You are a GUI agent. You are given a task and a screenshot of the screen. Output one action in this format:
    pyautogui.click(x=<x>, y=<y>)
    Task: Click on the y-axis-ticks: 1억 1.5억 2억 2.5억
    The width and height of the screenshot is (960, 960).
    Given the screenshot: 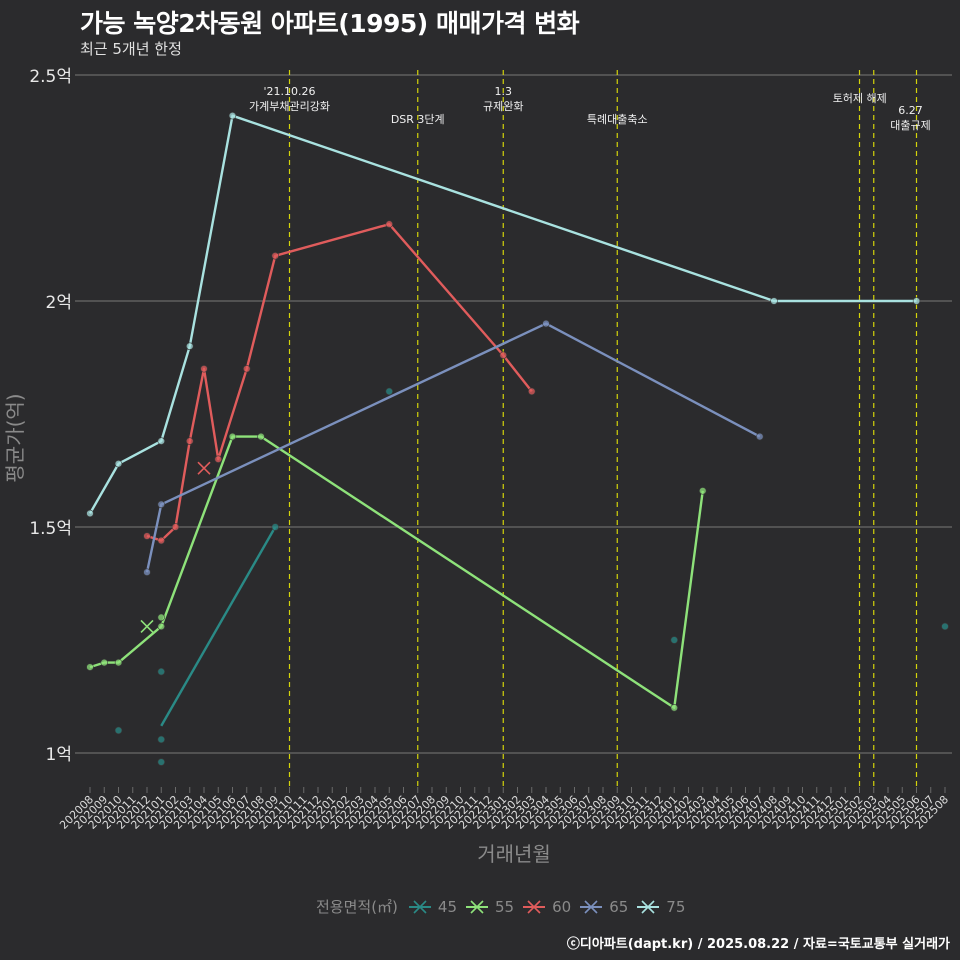 What is the action you would take?
    pyautogui.click(x=50, y=416)
    